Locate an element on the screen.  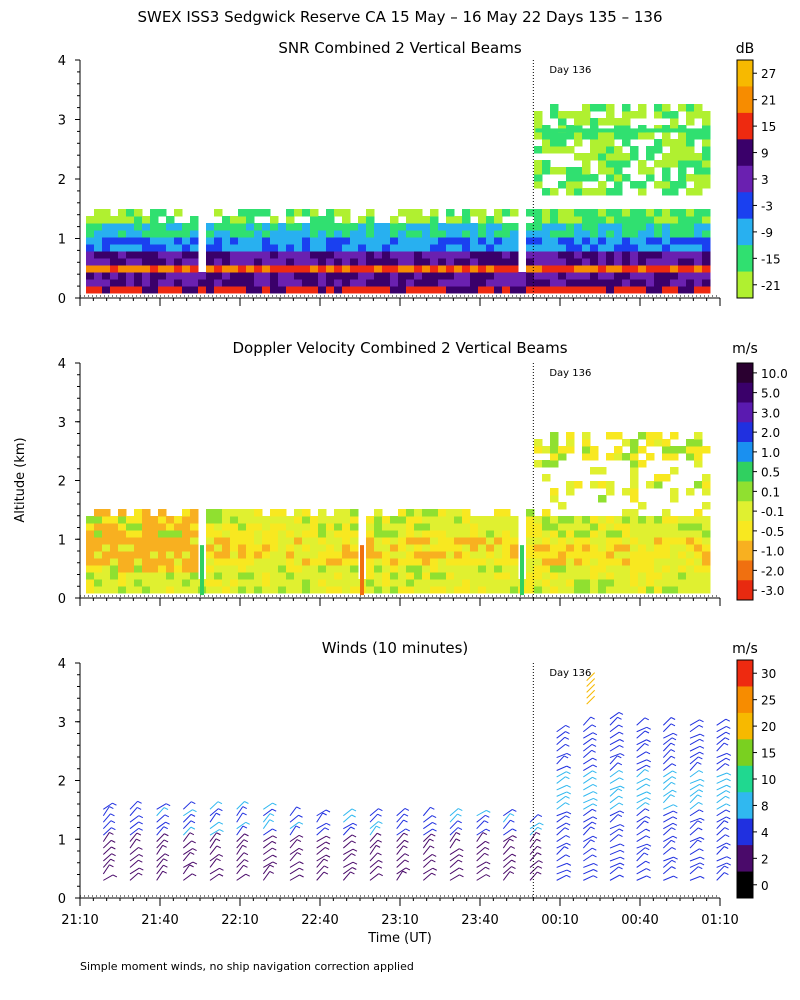
y-axis-label: Altitude (km) is located at coordinates (20, 479).